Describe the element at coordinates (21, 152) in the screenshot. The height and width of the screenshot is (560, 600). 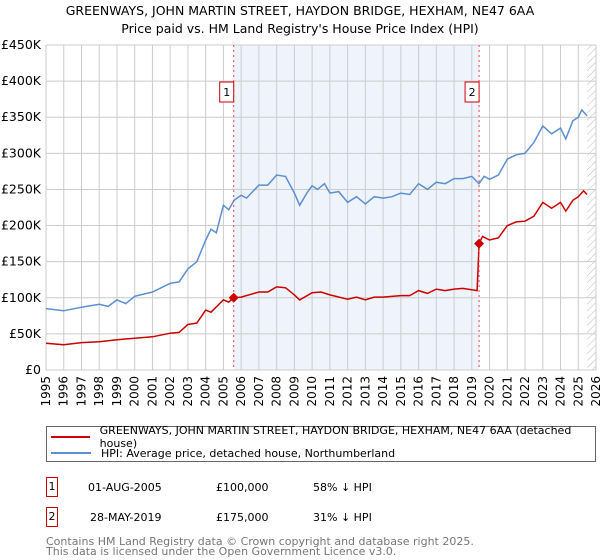
I see `y-tick-label: £300K` at that location.